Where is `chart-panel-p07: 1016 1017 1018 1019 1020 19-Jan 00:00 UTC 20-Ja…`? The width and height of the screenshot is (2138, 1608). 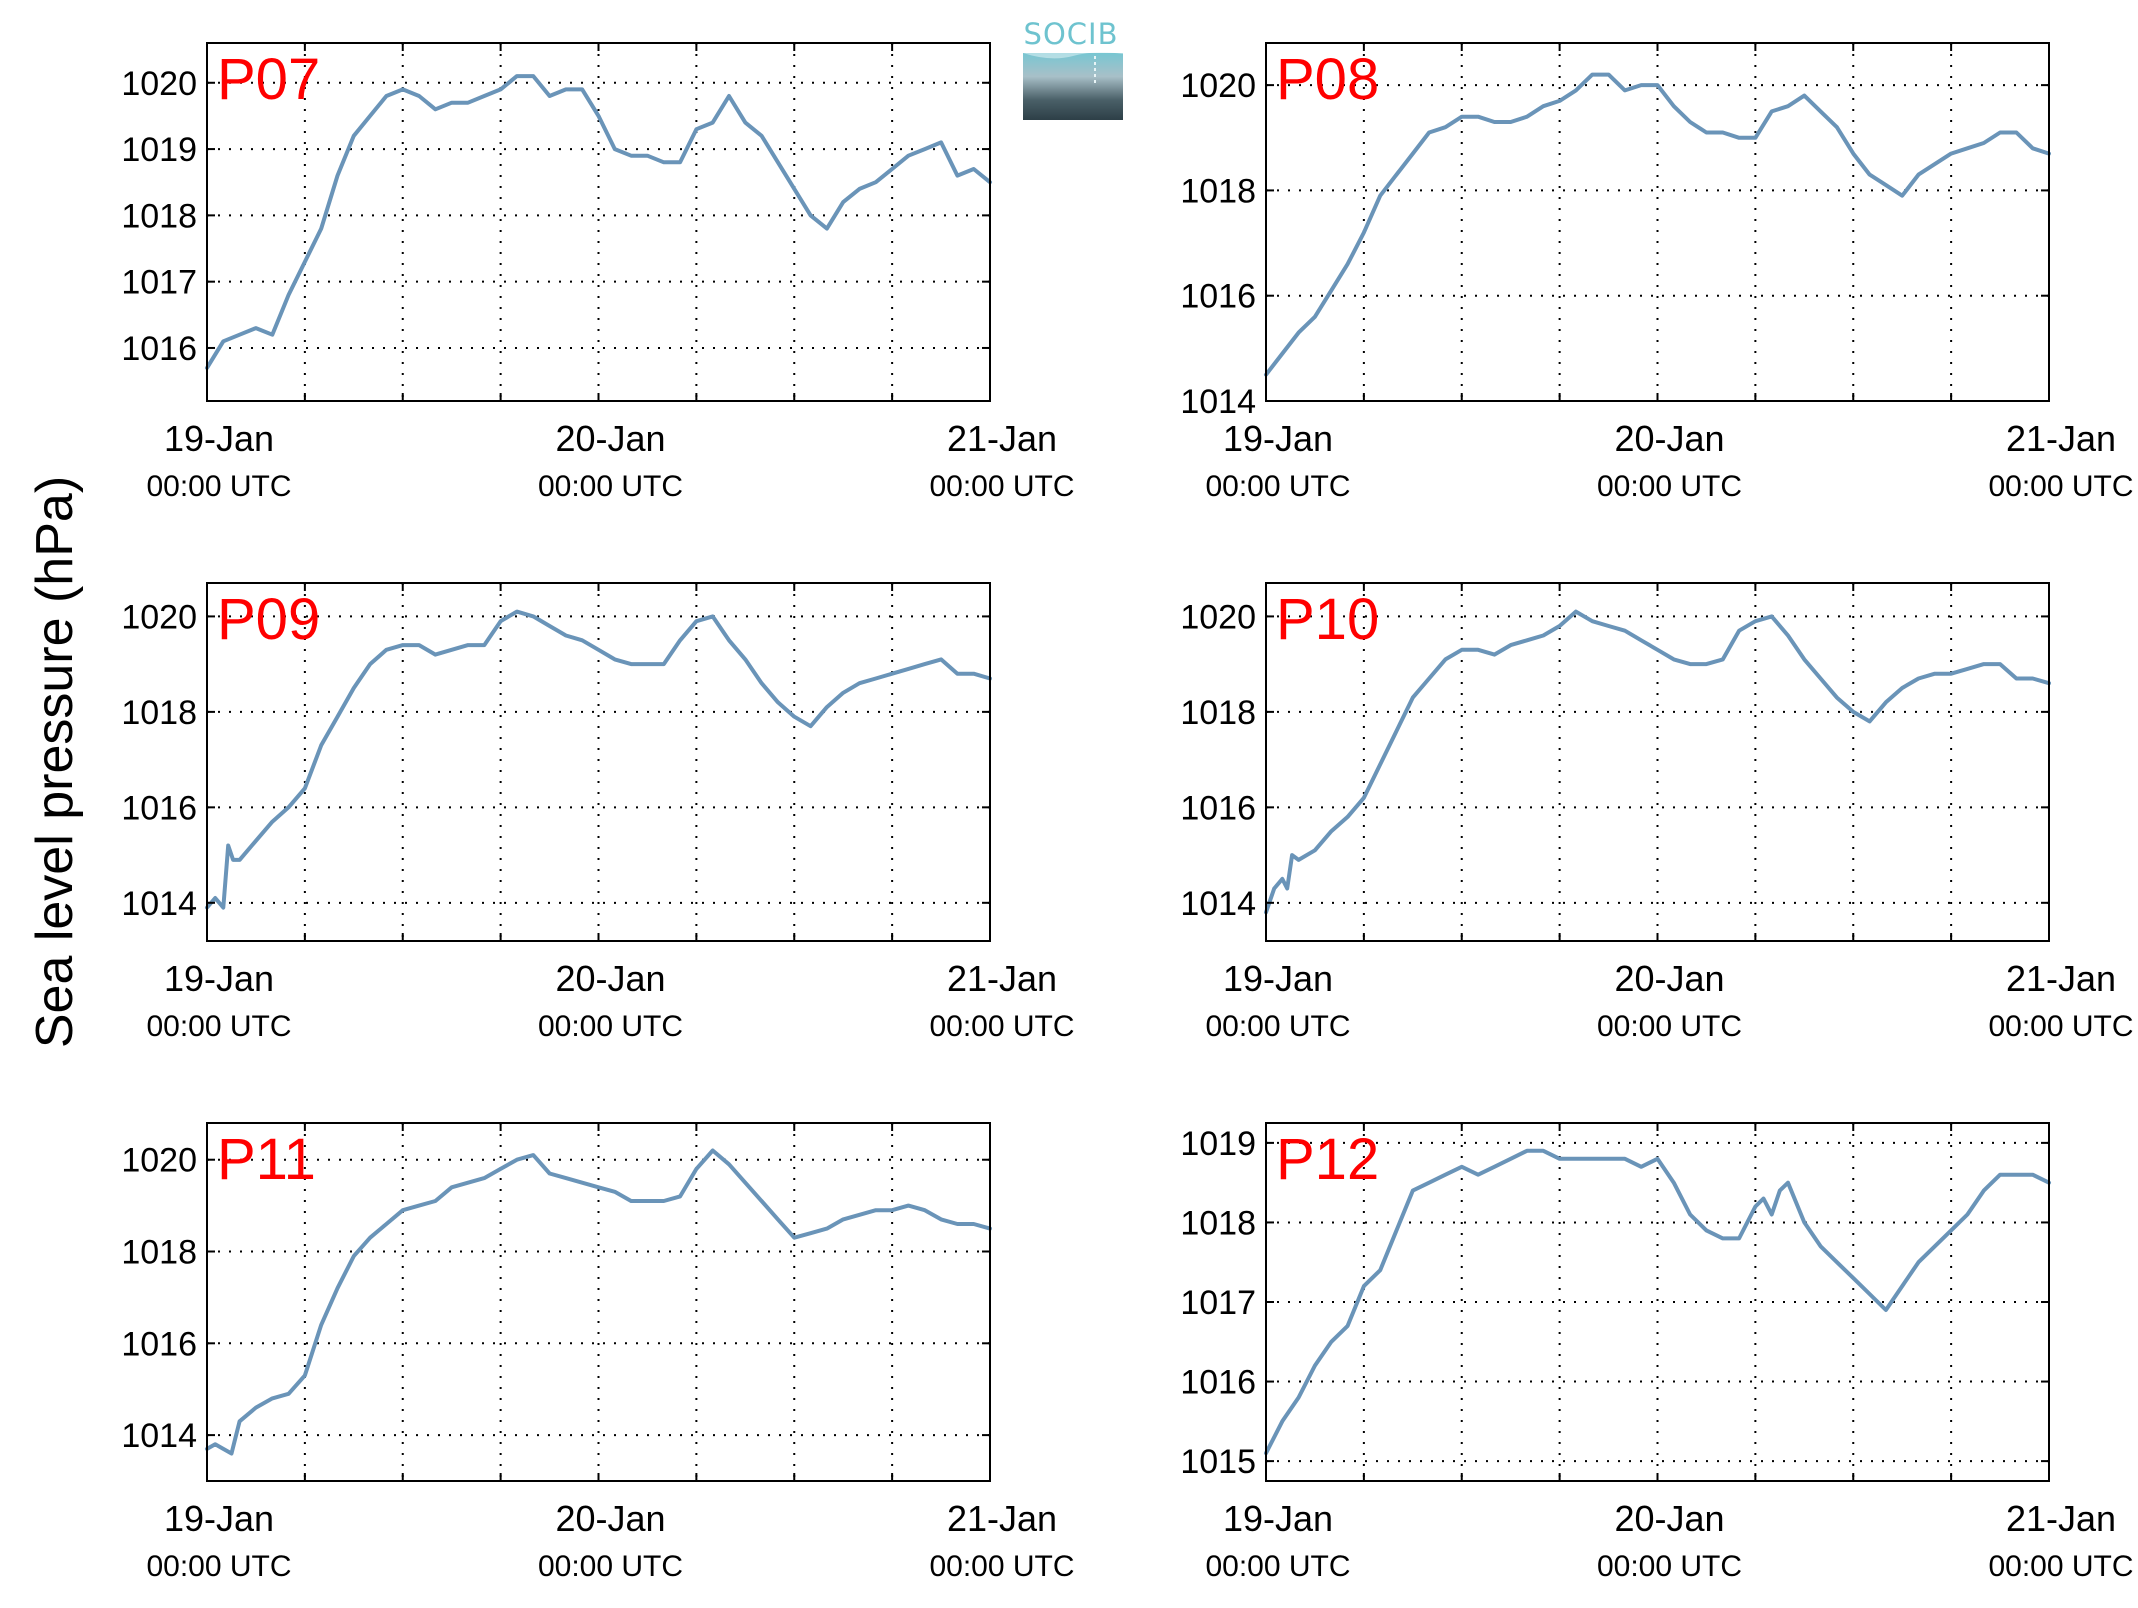
chart-panel-p07: 1016 1017 1018 1019 1020 19-Jan 00:00 UTC 20-Ja… is located at coordinates (598, 272).